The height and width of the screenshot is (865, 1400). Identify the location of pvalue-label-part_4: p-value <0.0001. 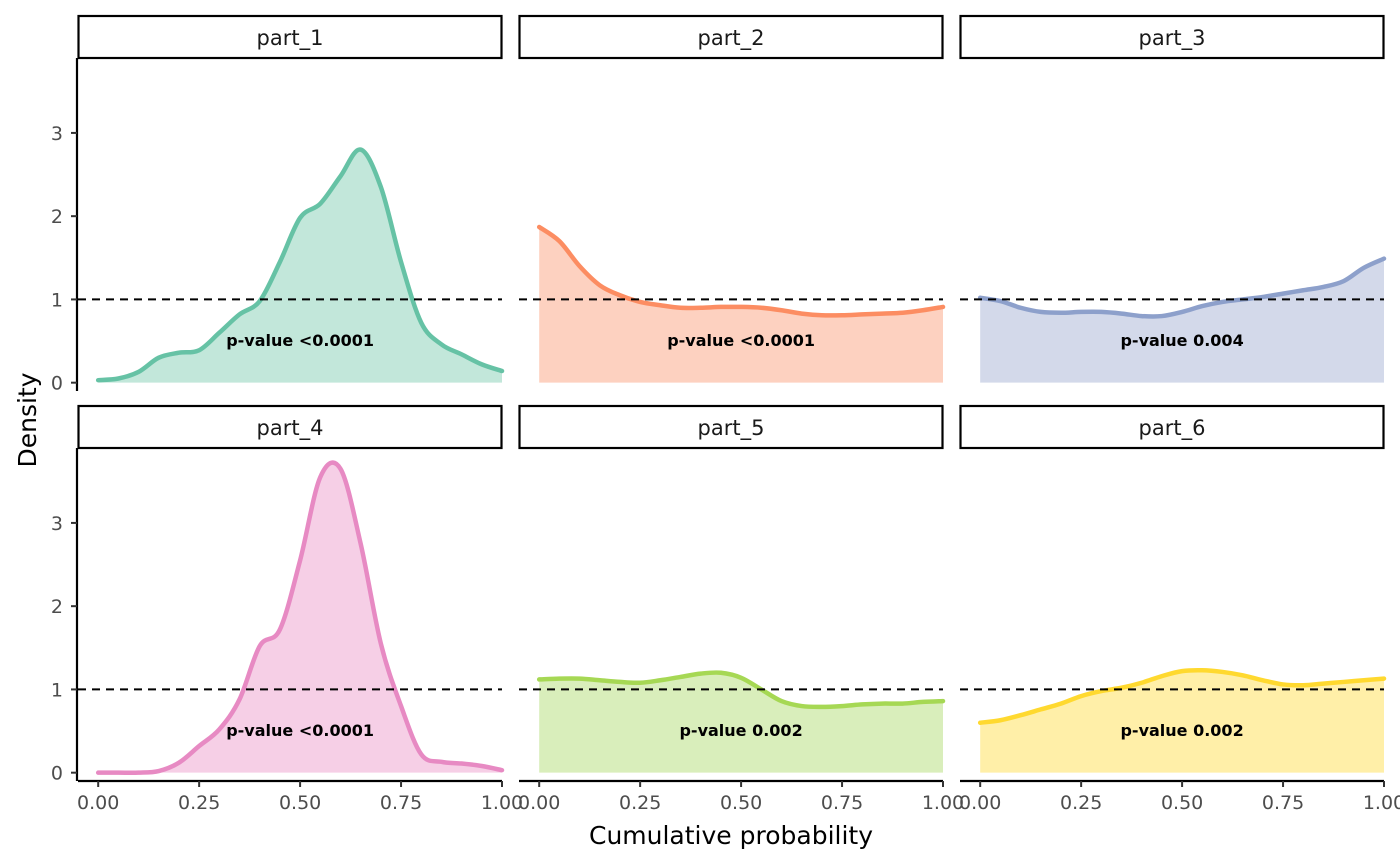
(300, 730).